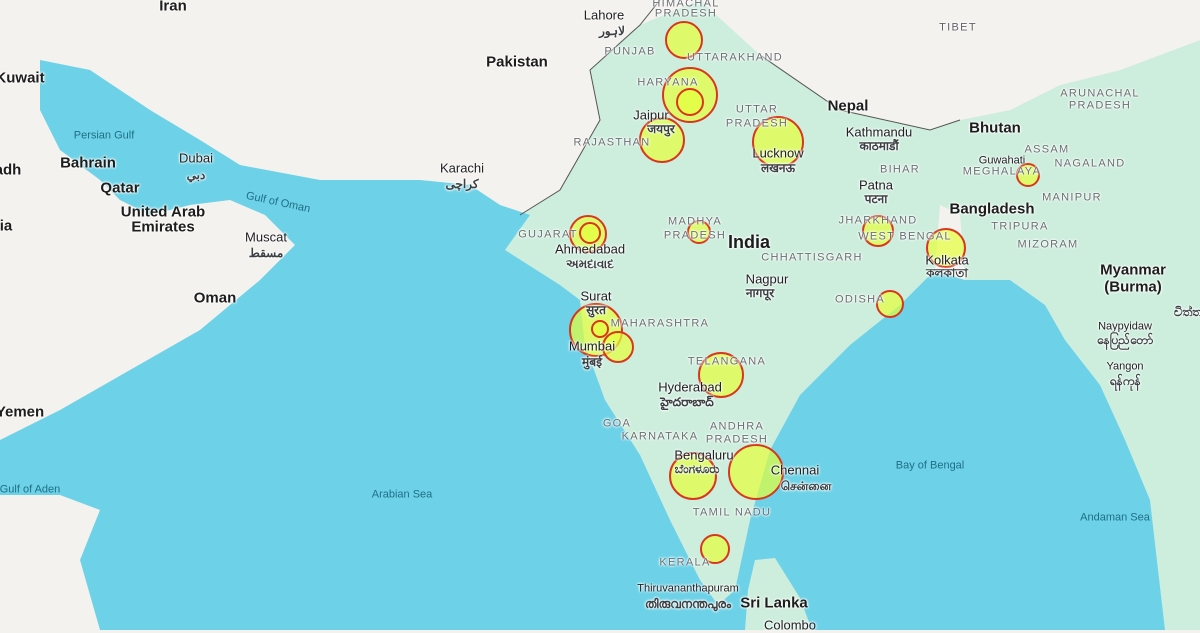 This screenshot has height=633, width=1200. I want to click on state-label-meghalaya: MEGHALAYA, so click(1002, 171).